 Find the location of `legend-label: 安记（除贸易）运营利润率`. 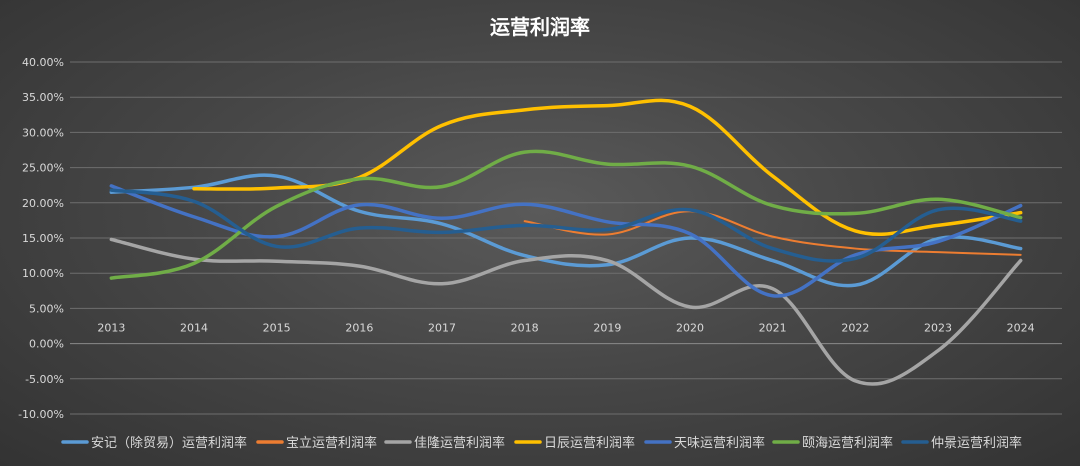

legend-label: 安记（除贸易）运营利润率 is located at coordinates (169, 443).